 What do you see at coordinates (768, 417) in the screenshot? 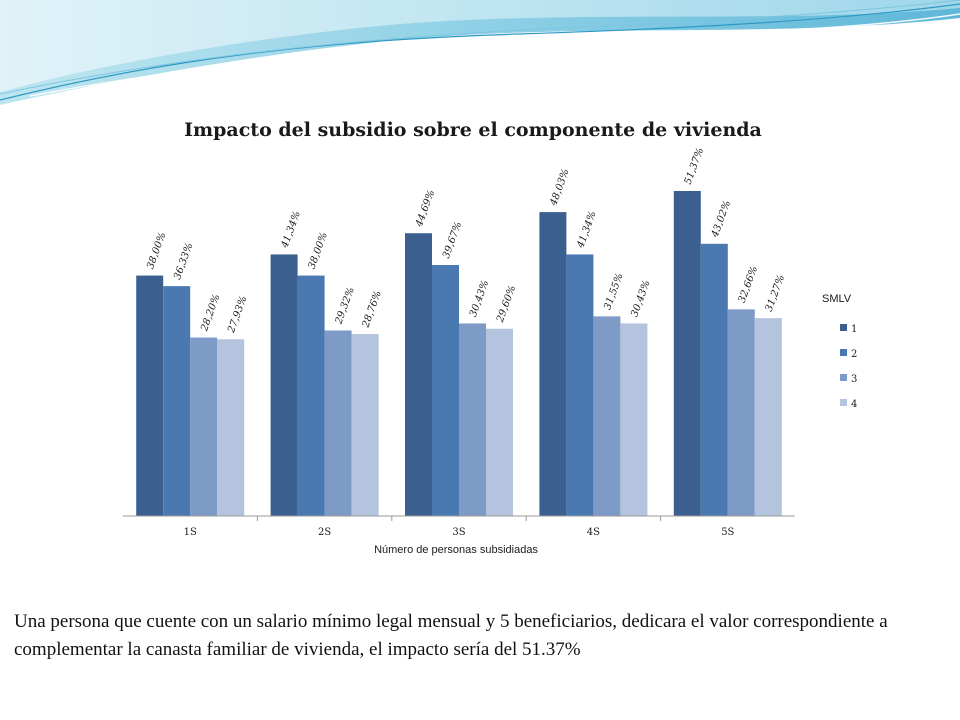
I see `bar-series-4-5S` at bounding box center [768, 417].